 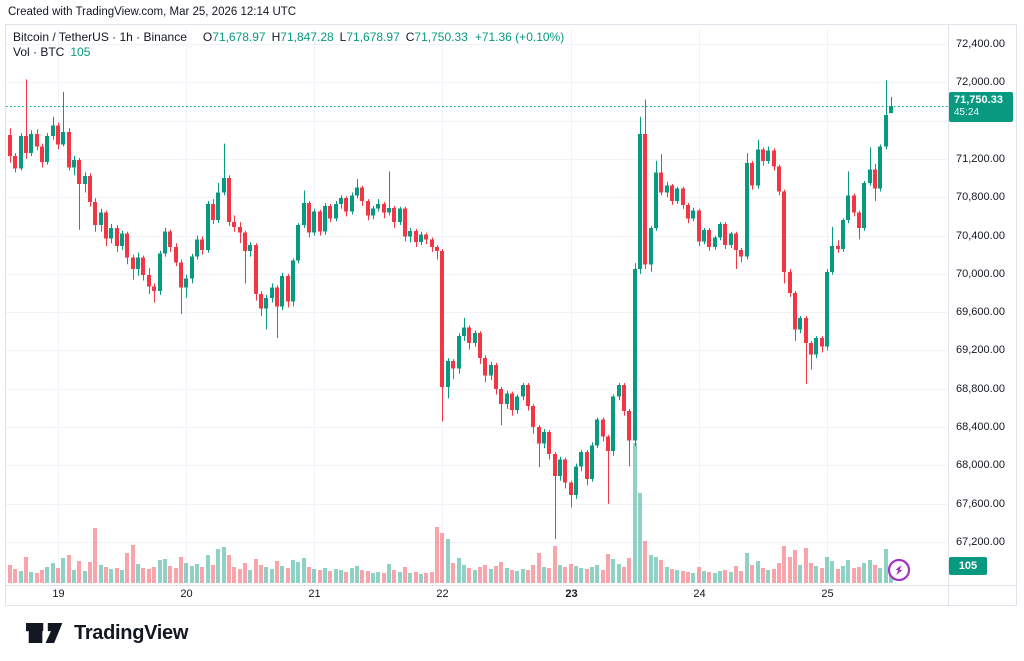 What do you see at coordinates (827, 594) in the screenshot?
I see `time-axis-label: 25` at bounding box center [827, 594].